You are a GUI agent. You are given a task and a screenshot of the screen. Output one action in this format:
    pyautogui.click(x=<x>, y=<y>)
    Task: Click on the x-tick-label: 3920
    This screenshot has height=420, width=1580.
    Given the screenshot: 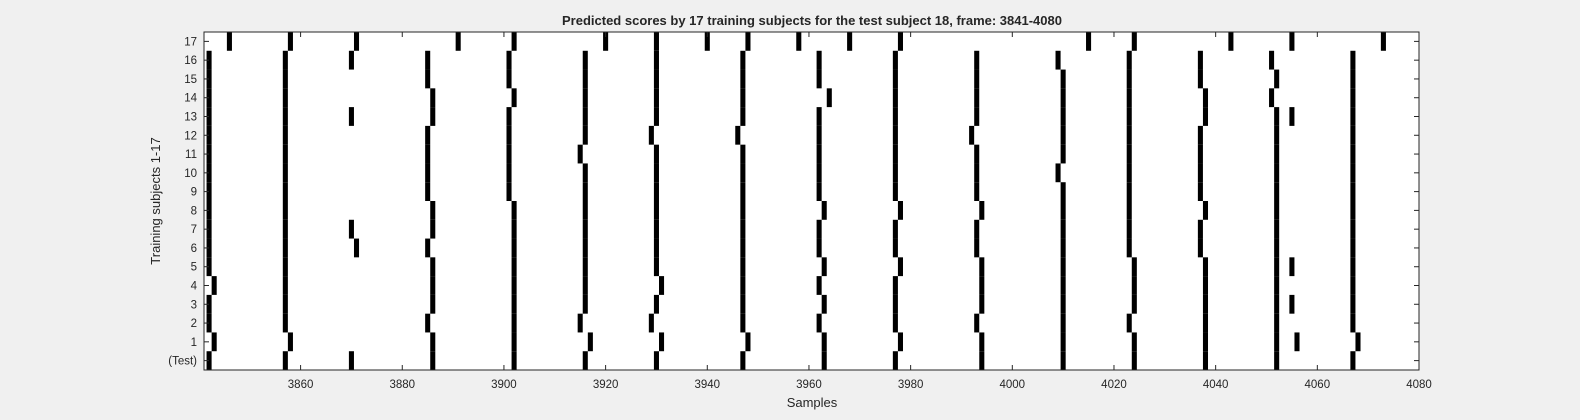 What is the action you would take?
    pyautogui.click(x=606, y=385)
    